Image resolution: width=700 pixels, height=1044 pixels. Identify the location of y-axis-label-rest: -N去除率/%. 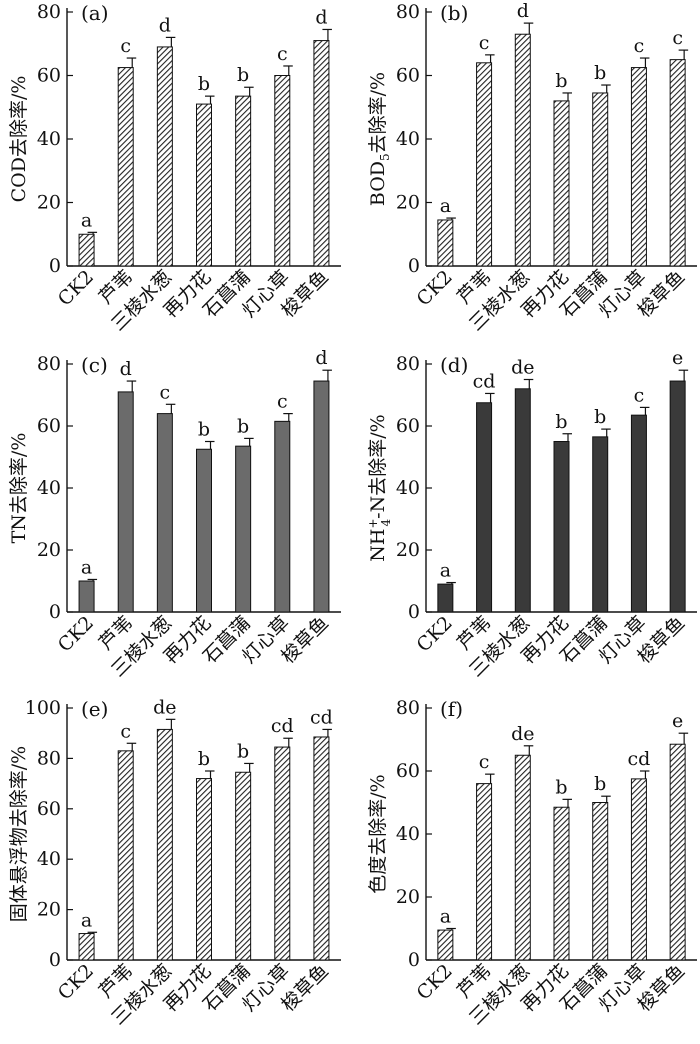
(378, 466).